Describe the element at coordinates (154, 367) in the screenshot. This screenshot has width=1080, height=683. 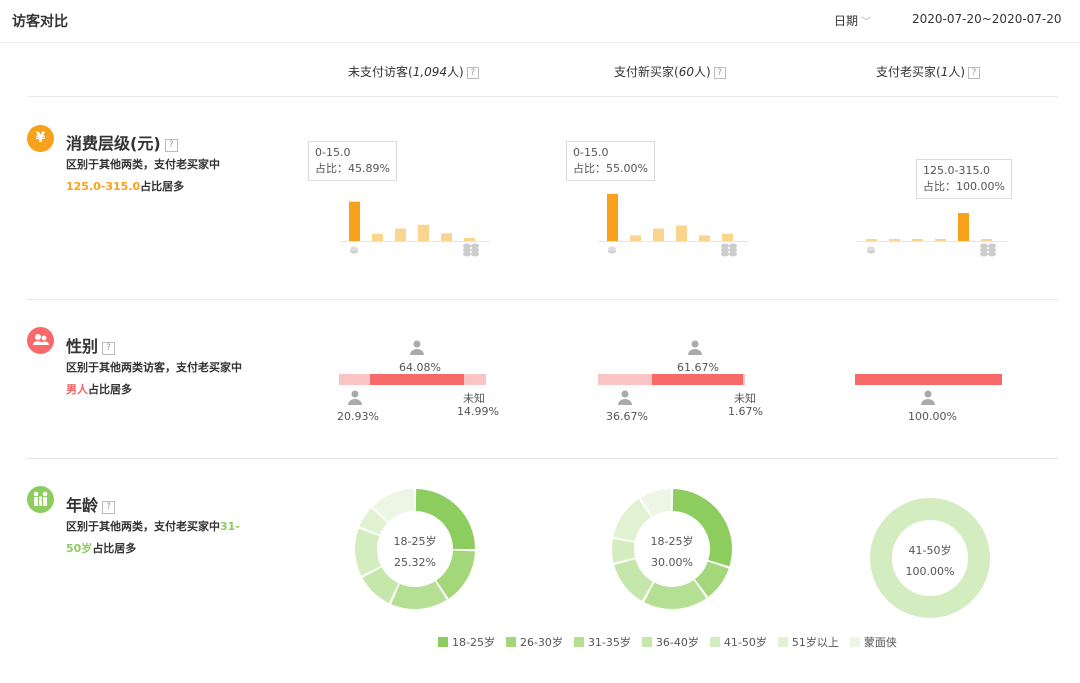
I see `desc-line: 区别于其他两类访客，支付老买家中` at that location.